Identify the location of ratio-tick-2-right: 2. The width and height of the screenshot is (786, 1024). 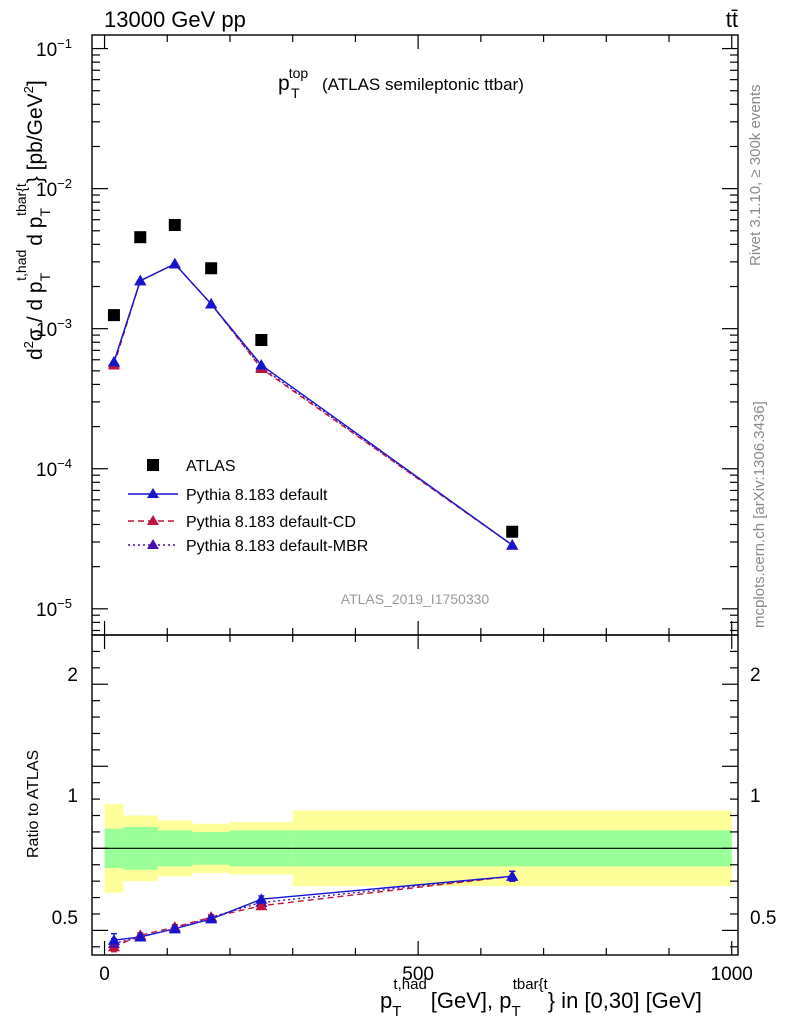
(755, 675).